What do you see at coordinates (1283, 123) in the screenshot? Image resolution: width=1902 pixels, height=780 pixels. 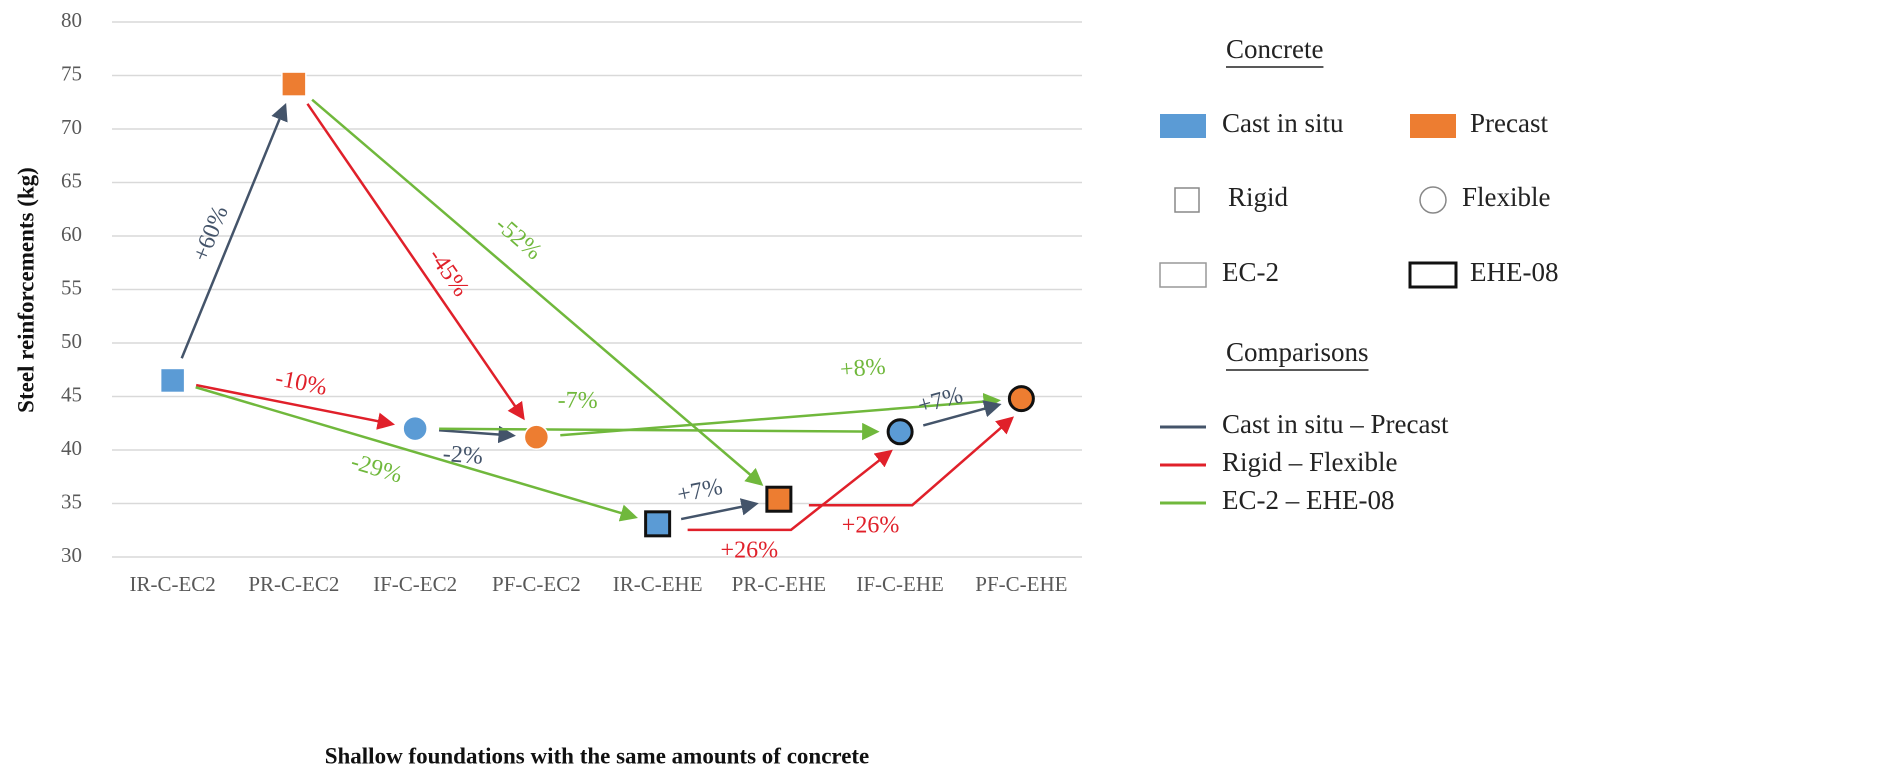 I see `legend-text: Cast in situ` at bounding box center [1283, 123].